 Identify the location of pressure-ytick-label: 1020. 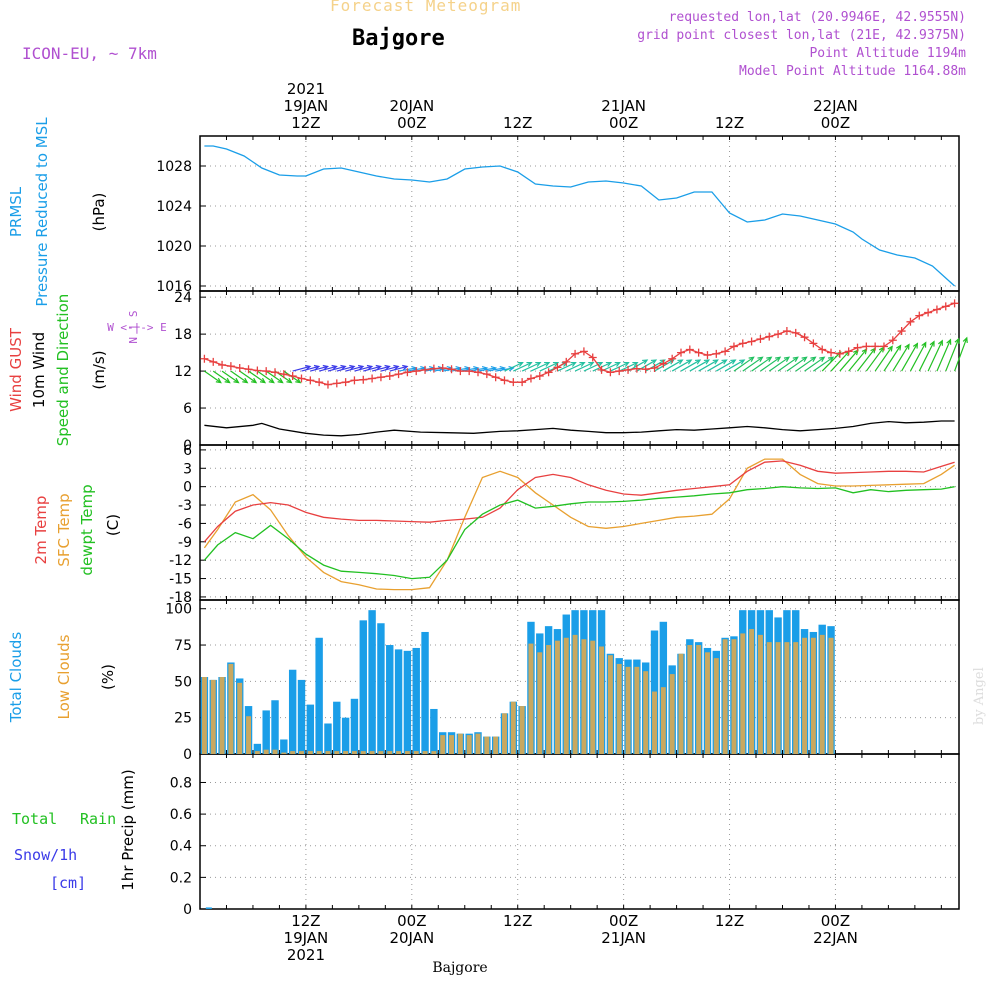
(174, 247).